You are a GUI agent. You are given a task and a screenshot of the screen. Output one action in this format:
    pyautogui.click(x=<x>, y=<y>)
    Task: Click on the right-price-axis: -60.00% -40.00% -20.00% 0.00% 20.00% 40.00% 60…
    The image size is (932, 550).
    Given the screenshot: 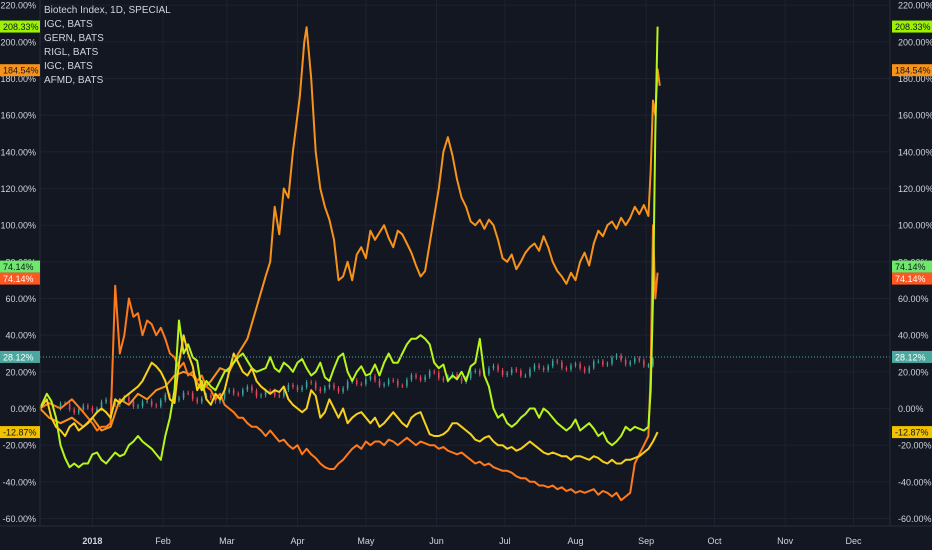 What is the action you would take?
    pyautogui.click(x=910, y=263)
    